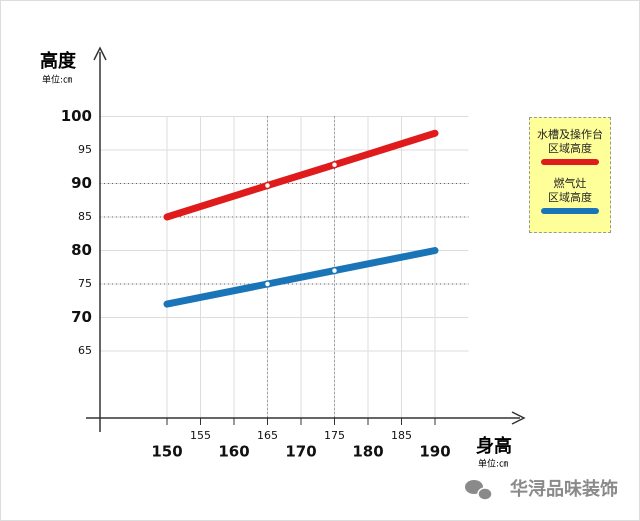  What do you see at coordinates (300, 452) in the screenshot?
I see `x-tick-label: 170` at bounding box center [300, 452].